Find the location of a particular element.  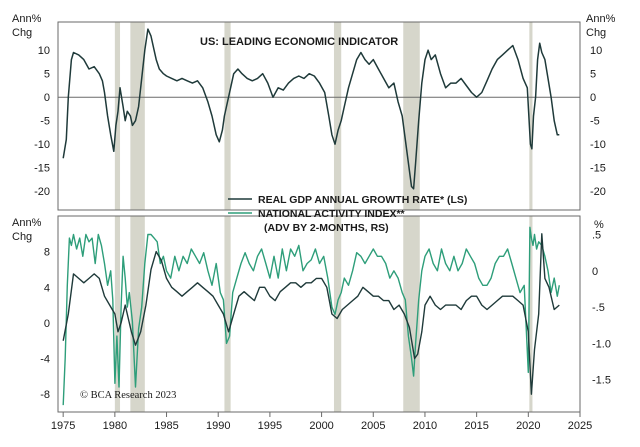

bottom-left-tick-label: 8 is located at coordinates (47, 253).